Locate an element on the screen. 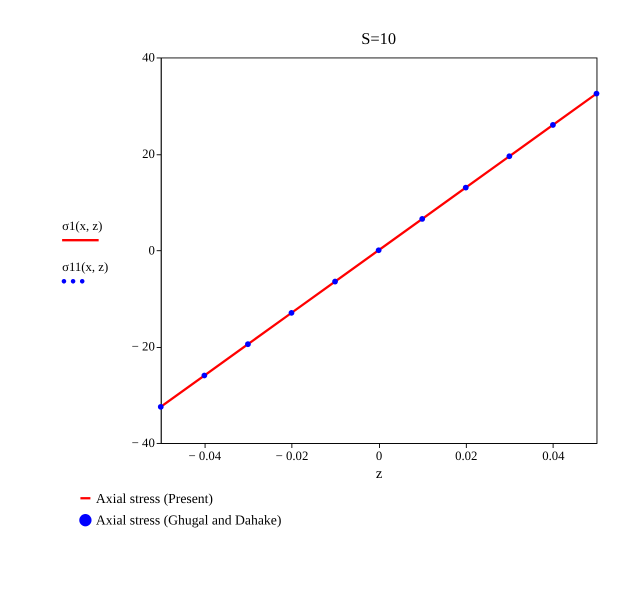 The height and width of the screenshot is (601, 623). chart-title: S=10 is located at coordinates (378, 38).